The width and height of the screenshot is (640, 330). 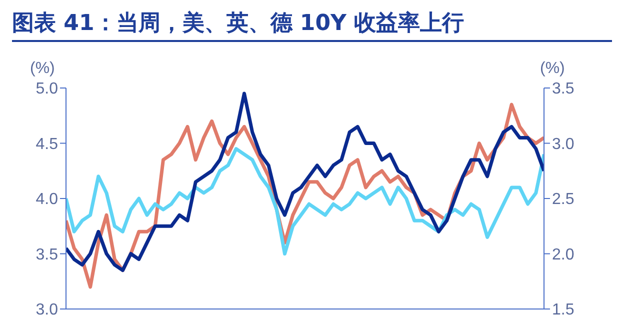 I want to click on y2-axis-title: (%), so click(x=552, y=69).